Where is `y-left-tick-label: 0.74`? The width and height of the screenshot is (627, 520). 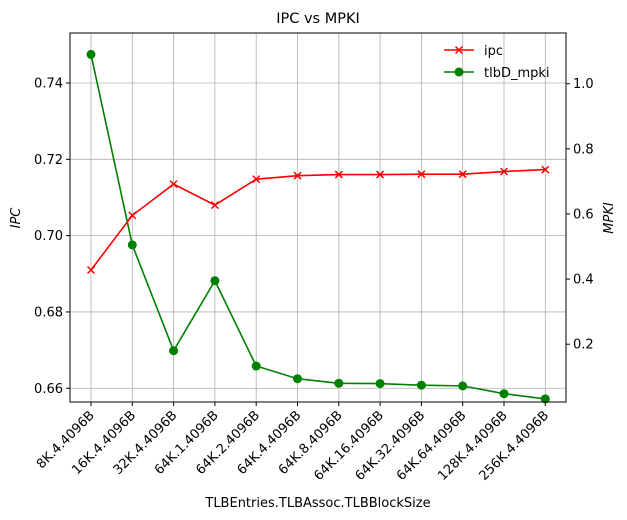
y-left-tick-label: 0.74 is located at coordinates (48, 83).